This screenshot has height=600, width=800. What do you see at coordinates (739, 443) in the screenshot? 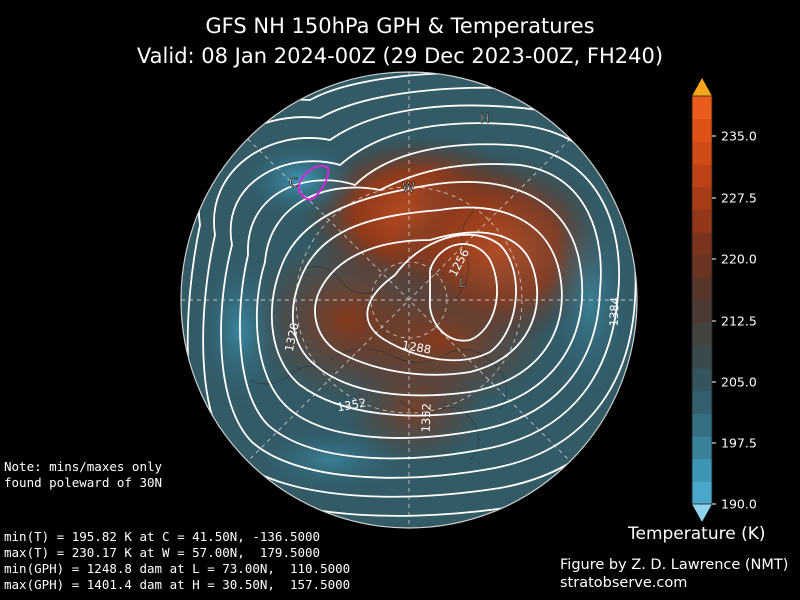
I see `colorbar-tick-label: 197.5` at bounding box center [739, 443].